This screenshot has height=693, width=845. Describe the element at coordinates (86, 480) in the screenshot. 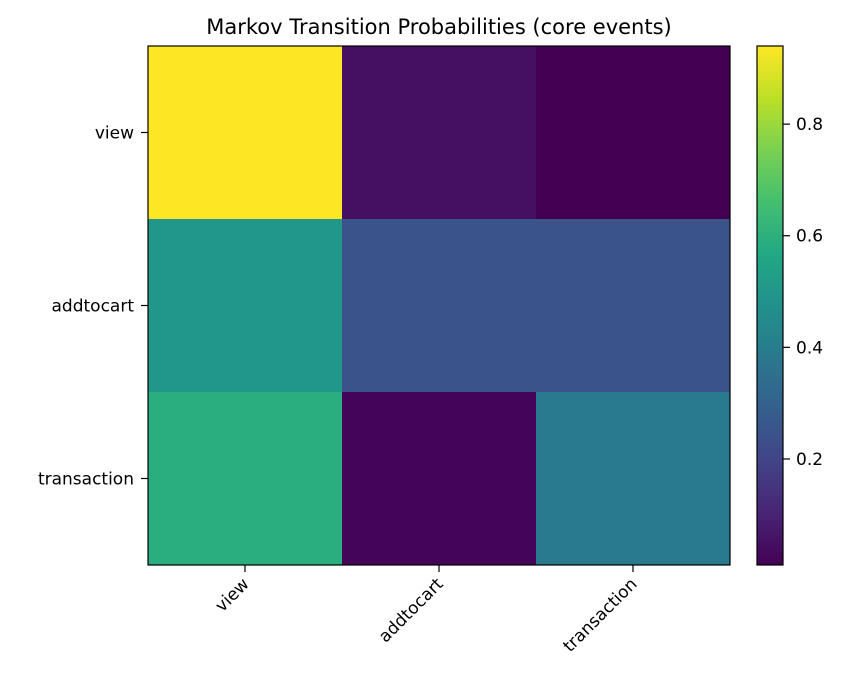

I see `y-tick-label: transaction` at that location.